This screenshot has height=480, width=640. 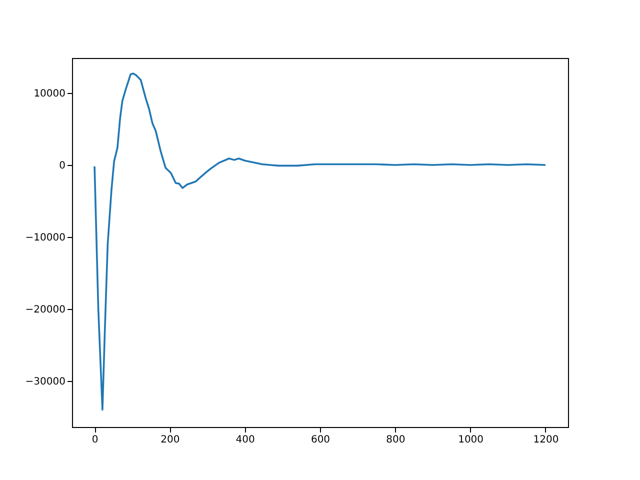 I want to click on y-tick-label: −30000, so click(x=45, y=382).